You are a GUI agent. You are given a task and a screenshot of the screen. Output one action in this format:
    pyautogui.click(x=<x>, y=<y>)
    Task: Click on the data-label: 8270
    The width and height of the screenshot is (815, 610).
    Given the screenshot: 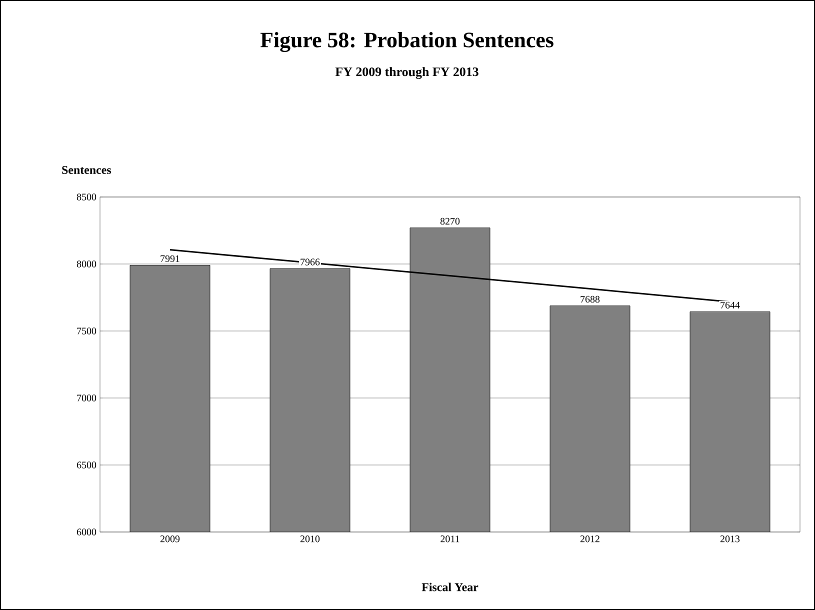 What is the action you would take?
    pyautogui.click(x=450, y=221)
    